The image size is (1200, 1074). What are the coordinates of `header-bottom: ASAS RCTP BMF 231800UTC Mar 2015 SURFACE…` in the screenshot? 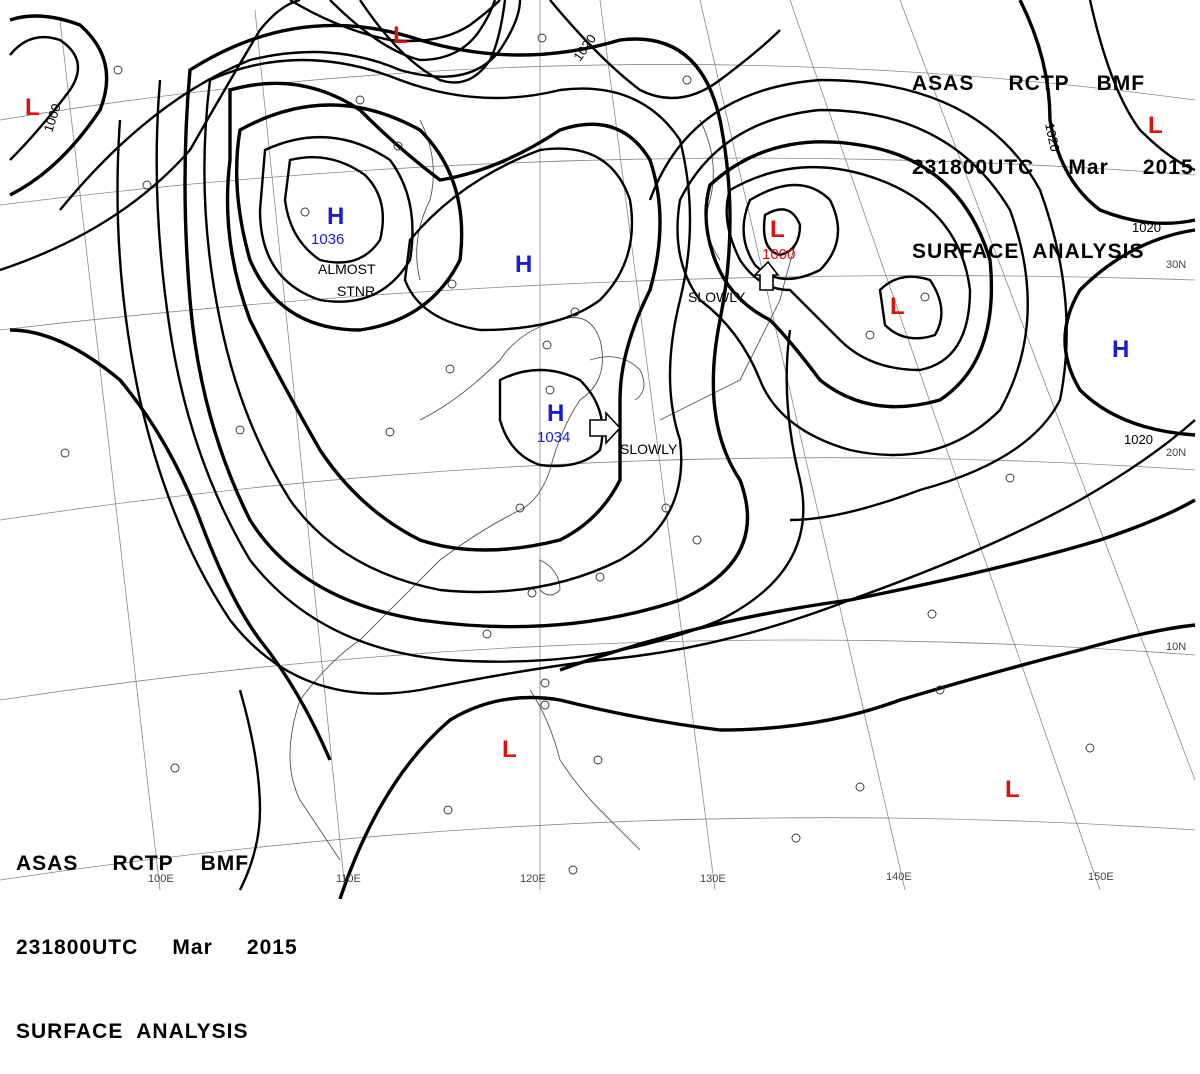 It's located at (157, 934).